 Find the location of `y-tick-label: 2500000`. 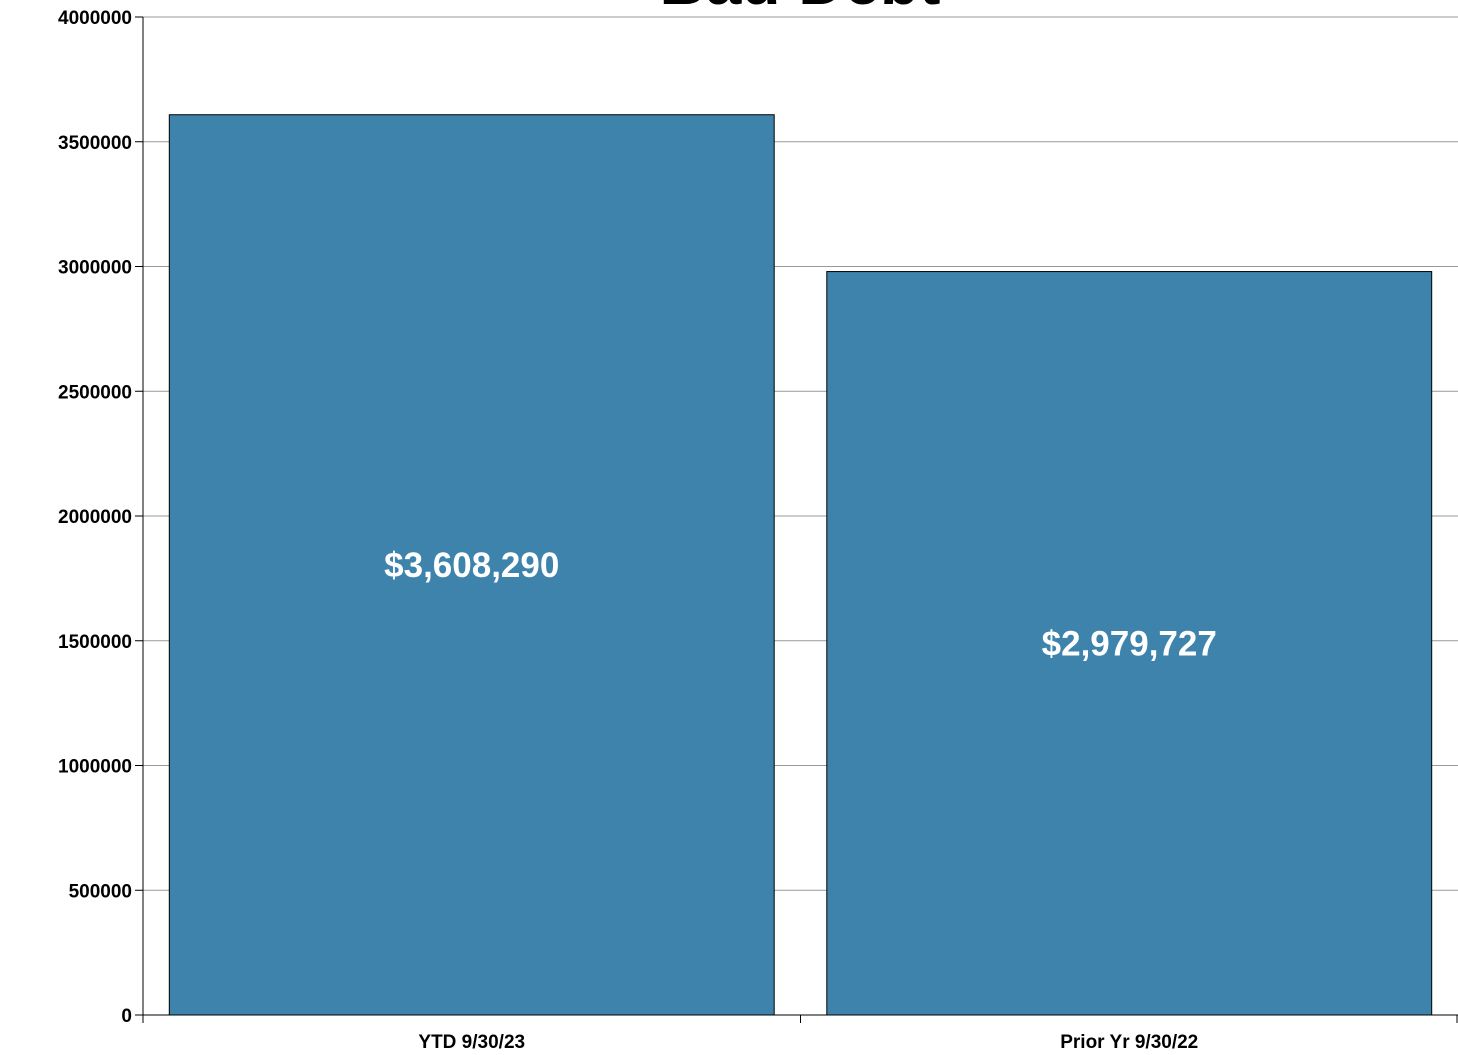

y-tick-label: 2500000 is located at coordinates (95, 392).